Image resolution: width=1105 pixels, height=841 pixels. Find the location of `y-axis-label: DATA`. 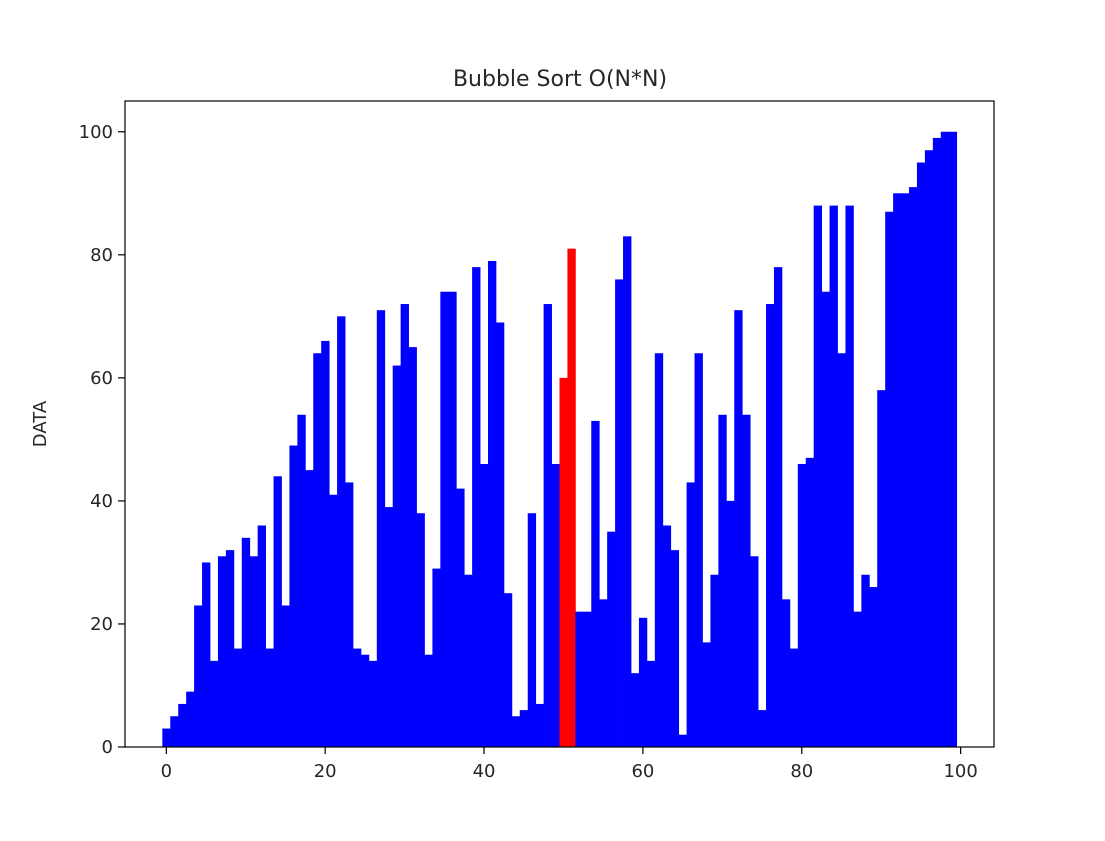

y-axis-label: DATA is located at coordinates (40, 423).